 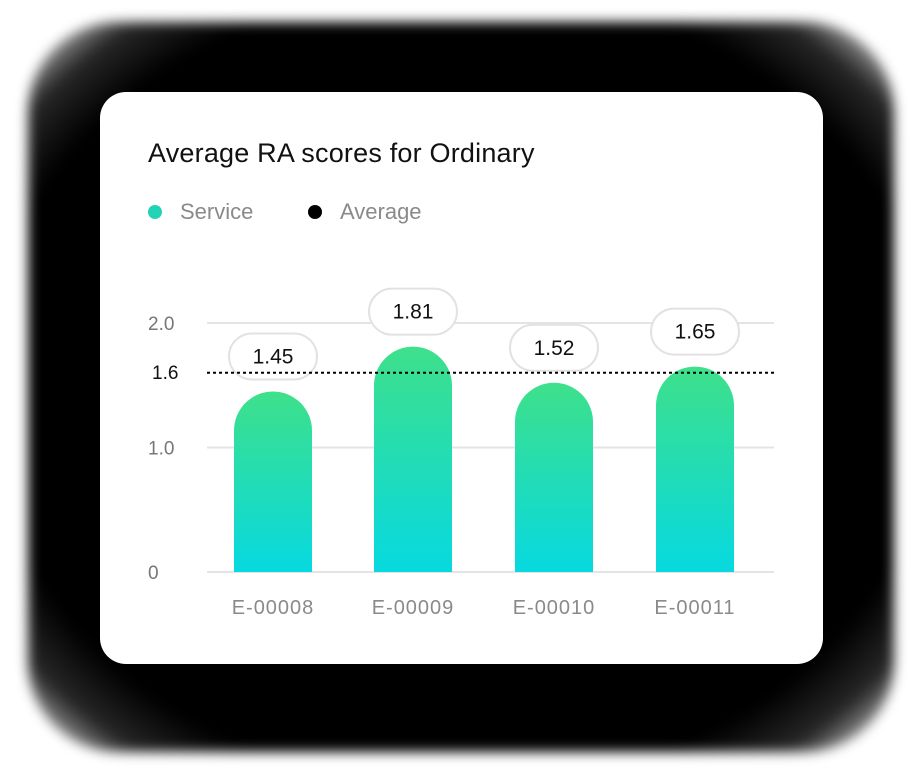 I want to click on y-tick-label: 2.0, so click(x=161, y=324).